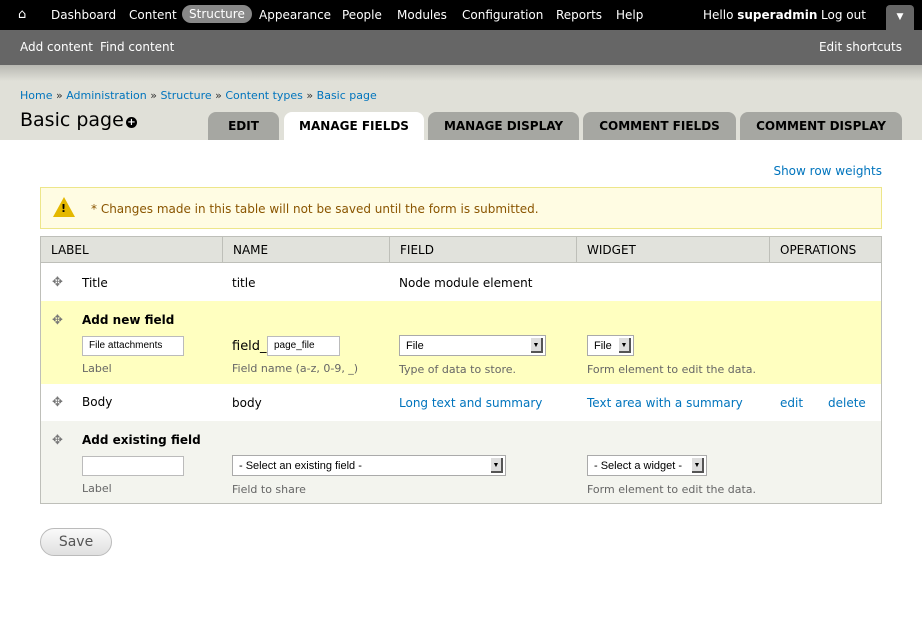 The height and width of the screenshot is (623, 922). Describe the element at coordinates (362, 15) in the screenshot. I see `toolbar-people: People` at that location.